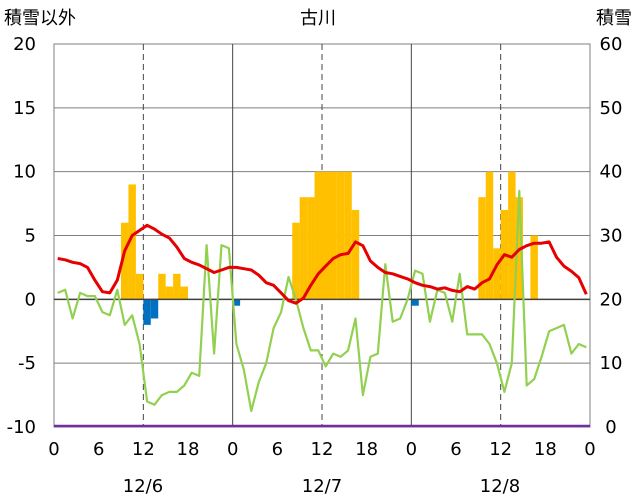  I want to click on right-tick-label: 10, so click(611, 363).